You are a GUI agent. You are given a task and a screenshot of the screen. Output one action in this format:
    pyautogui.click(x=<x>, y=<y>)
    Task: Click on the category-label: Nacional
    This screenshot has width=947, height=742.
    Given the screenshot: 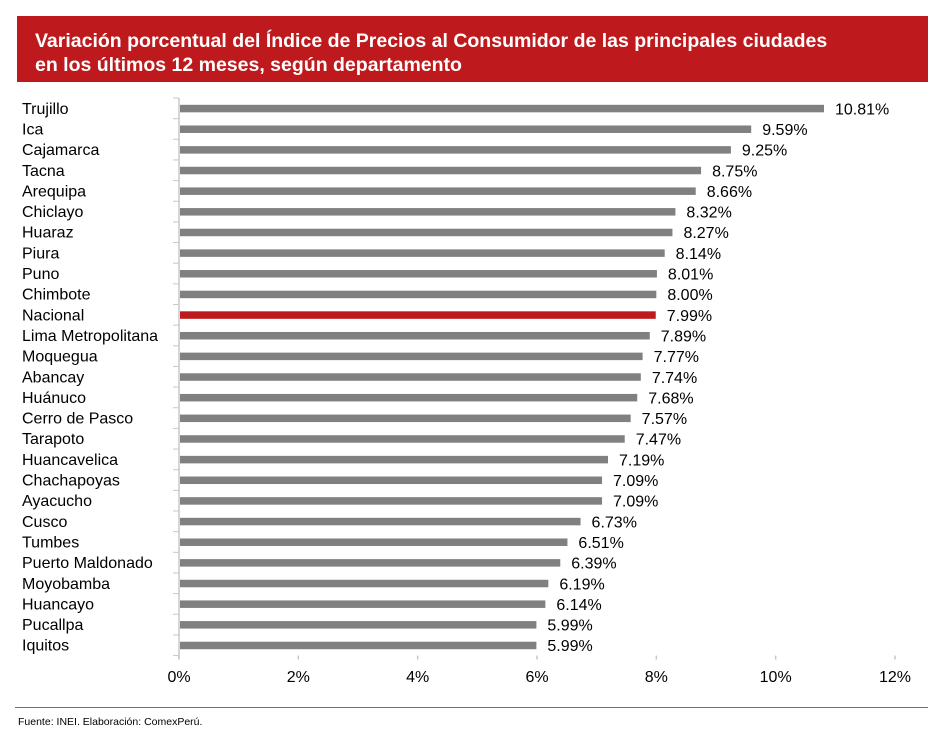 What is the action you would take?
    pyautogui.click(x=53, y=315)
    